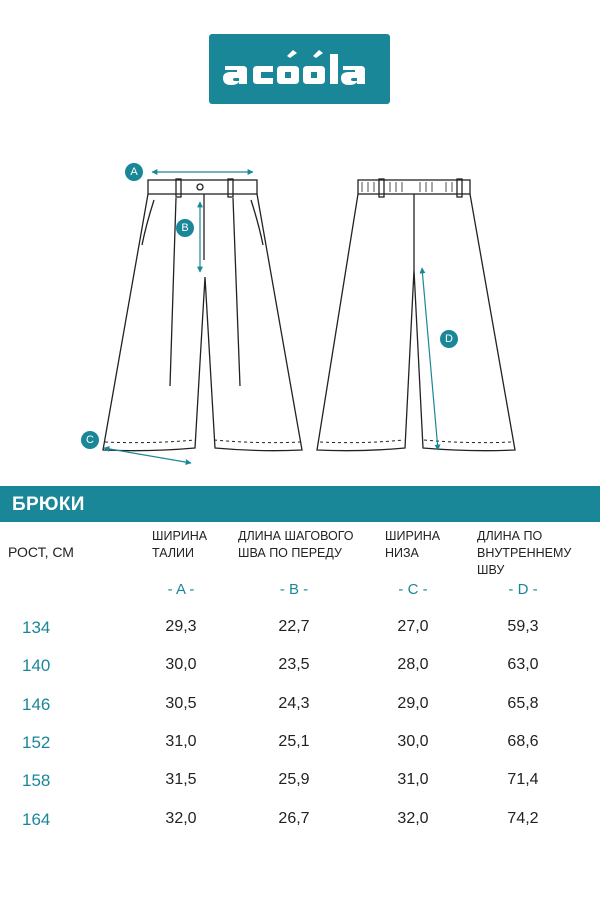 The height and width of the screenshot is (900, 600). I want to click on column-code-b: - B -, so click(294, 589).